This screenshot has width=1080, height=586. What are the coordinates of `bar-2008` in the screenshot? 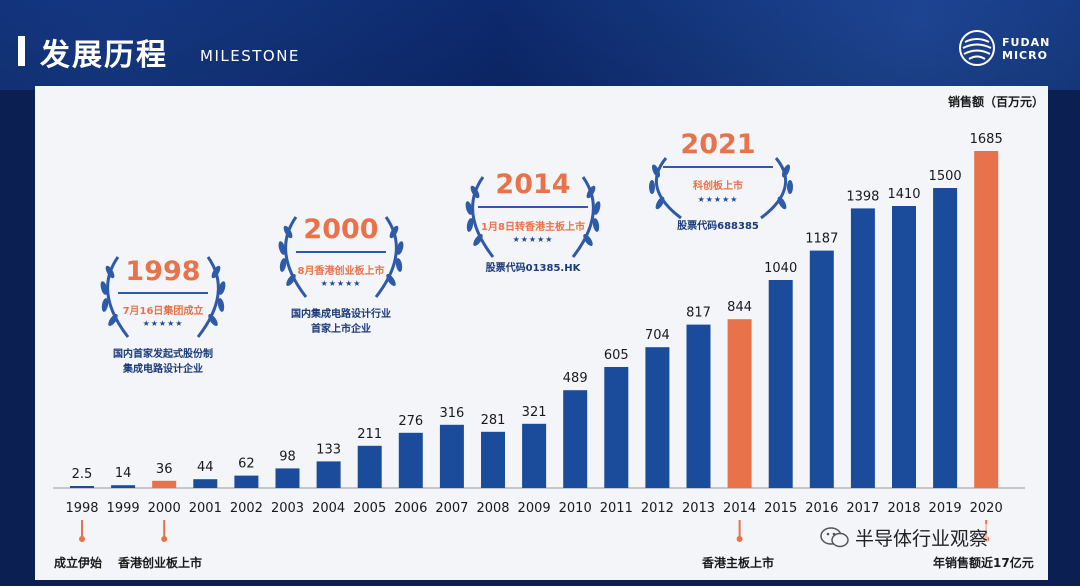 It's located at (493, 459).